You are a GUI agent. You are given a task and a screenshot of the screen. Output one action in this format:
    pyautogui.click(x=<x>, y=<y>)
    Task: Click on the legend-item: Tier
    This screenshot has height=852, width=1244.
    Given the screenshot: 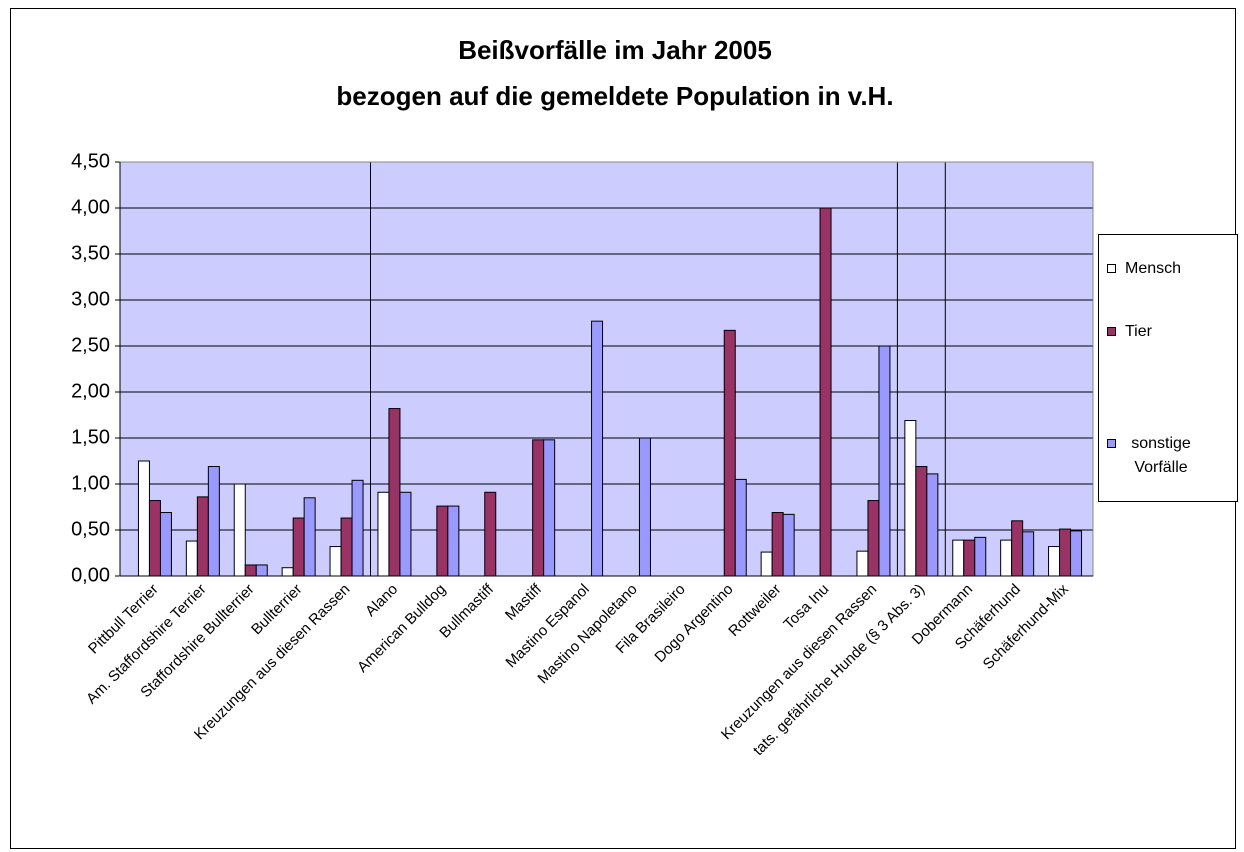 What is the action you would take?
    pyautogui.click(x=1169, y=332)
    